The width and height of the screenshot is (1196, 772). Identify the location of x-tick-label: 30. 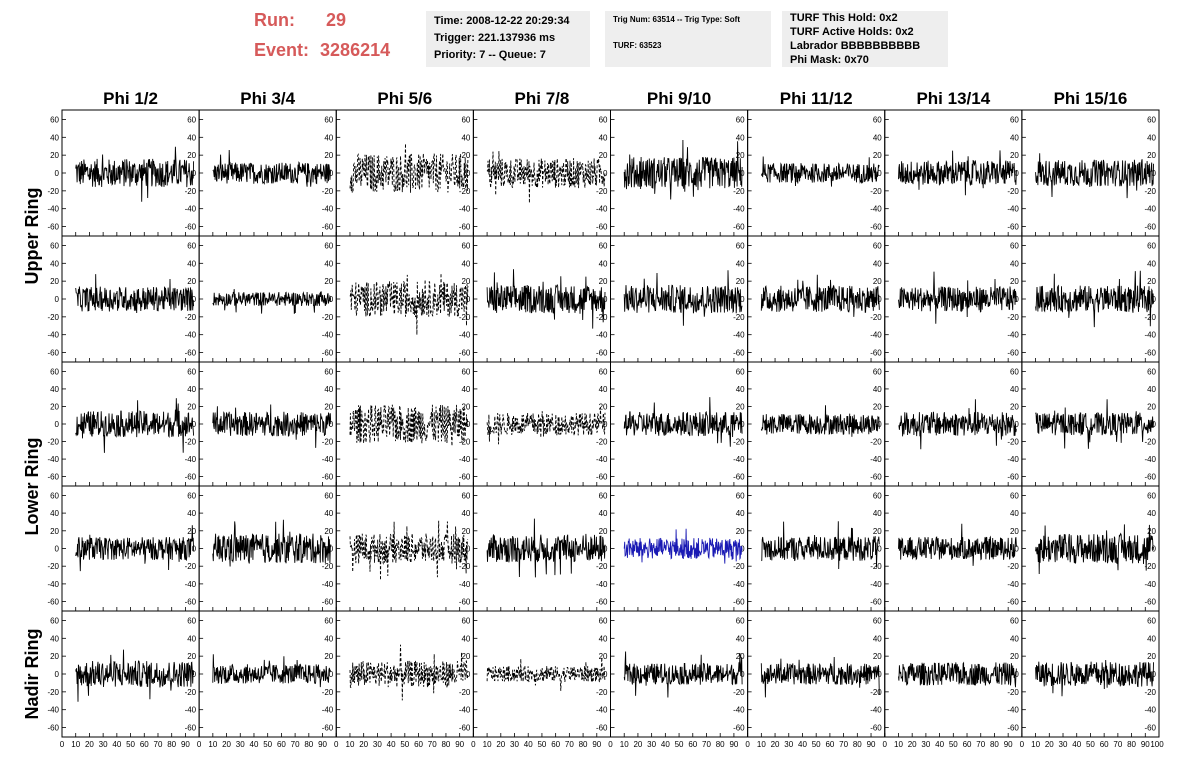
(925, 744).